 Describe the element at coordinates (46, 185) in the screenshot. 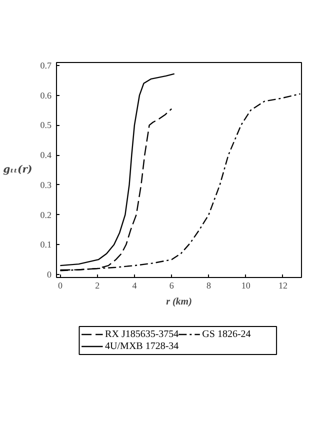

I see `y-tick-label: 0.3` at that location.